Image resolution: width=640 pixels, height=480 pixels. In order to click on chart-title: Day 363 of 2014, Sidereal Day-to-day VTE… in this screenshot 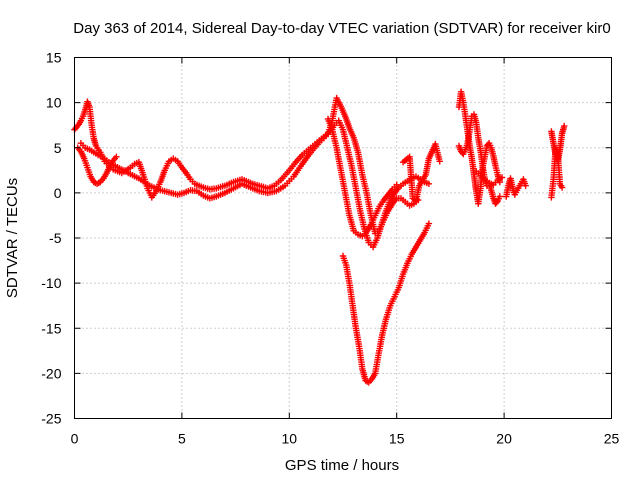, I will do `click(341, 28)`.